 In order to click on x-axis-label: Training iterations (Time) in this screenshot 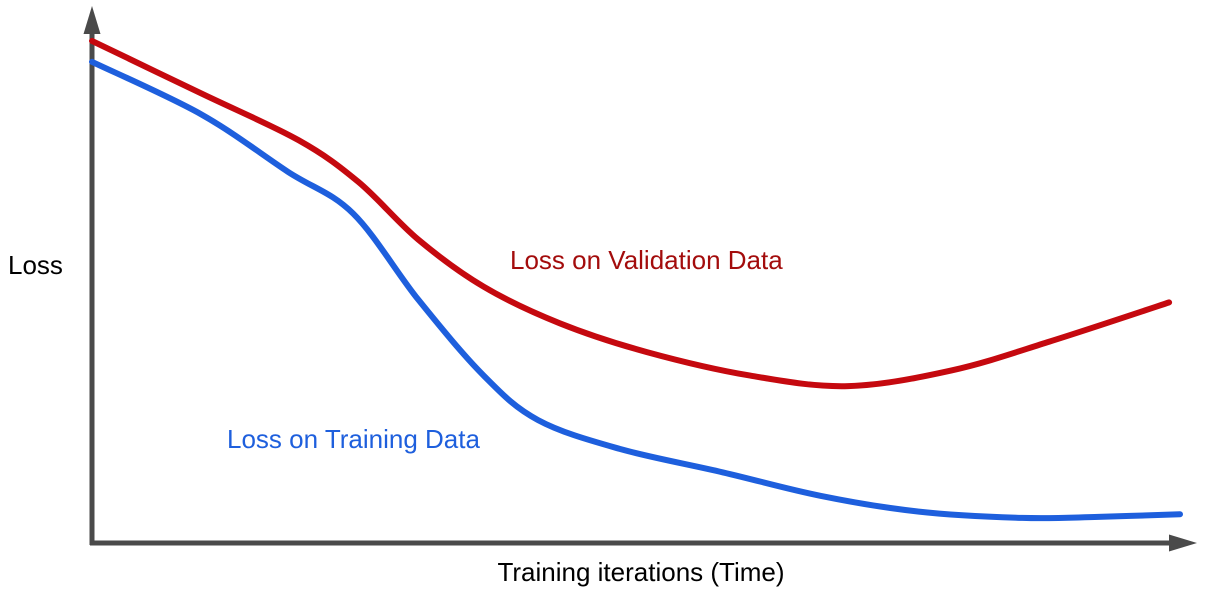, I will do `click(641, 572)`.